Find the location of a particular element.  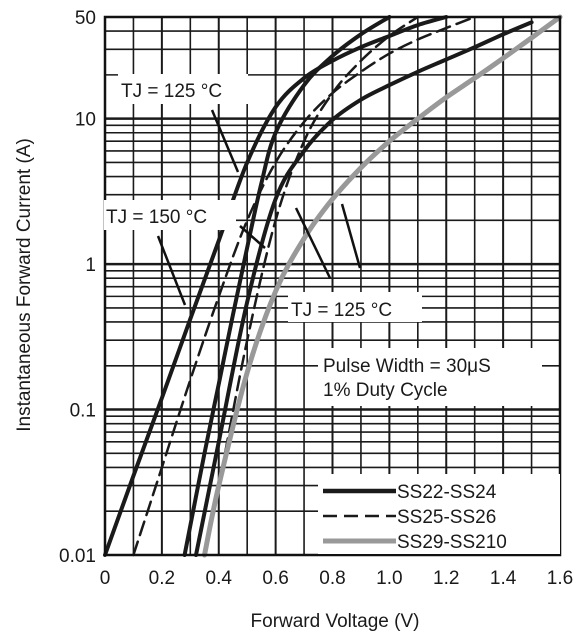

legend-entry-ss22-ss24: SS22-SS24 is located at coordinates (410, 492).